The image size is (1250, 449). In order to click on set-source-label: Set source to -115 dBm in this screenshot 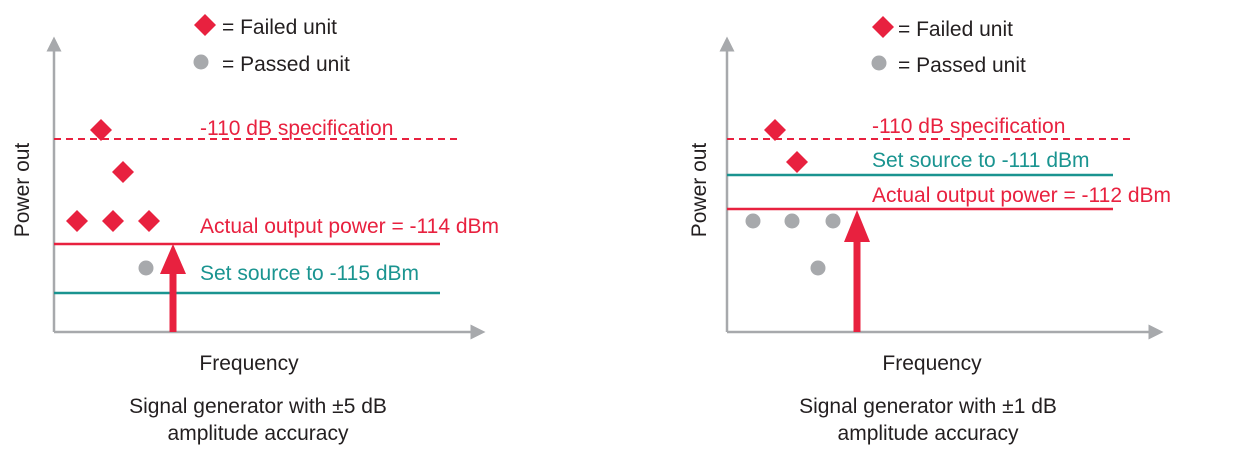, I will do `click(309, 273)`.